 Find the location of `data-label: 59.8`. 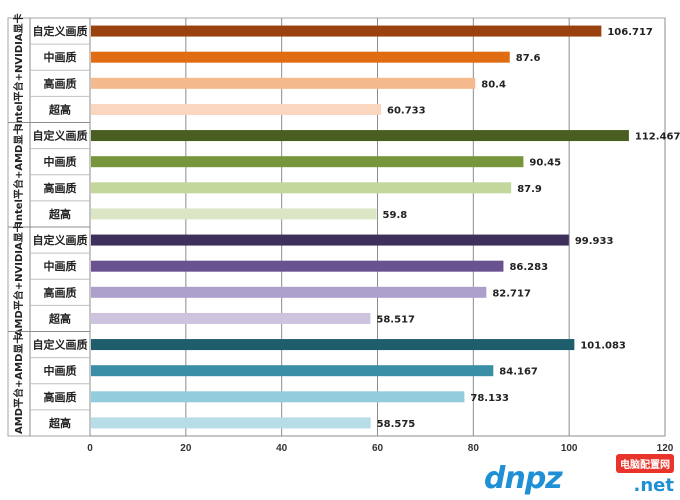

data-label: 59.8 is located at coordinates (395, 215).